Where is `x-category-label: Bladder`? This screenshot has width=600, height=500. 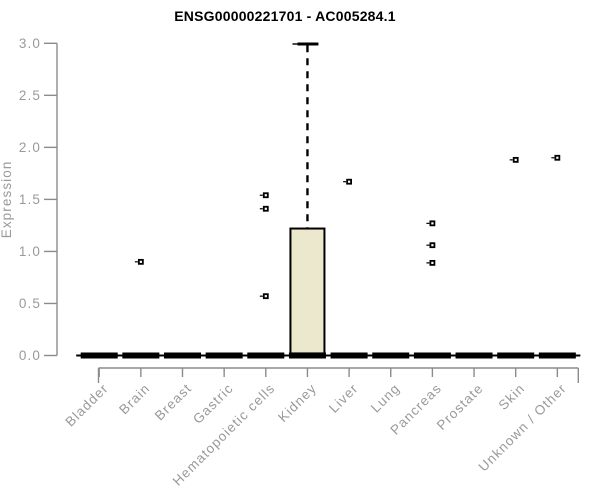
x-category-label: Bladder is located at coordinates (86, 405).